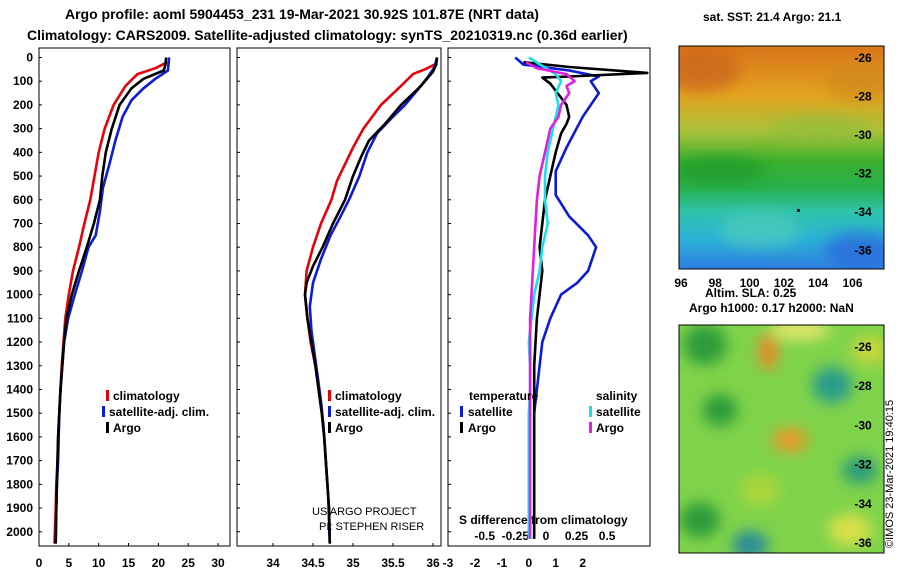 The width and height of the screenshot is (900, 580). Describe the element at coordinates (19, 484) in the screenshot. I see `y-tick-label: 1800` at that location.